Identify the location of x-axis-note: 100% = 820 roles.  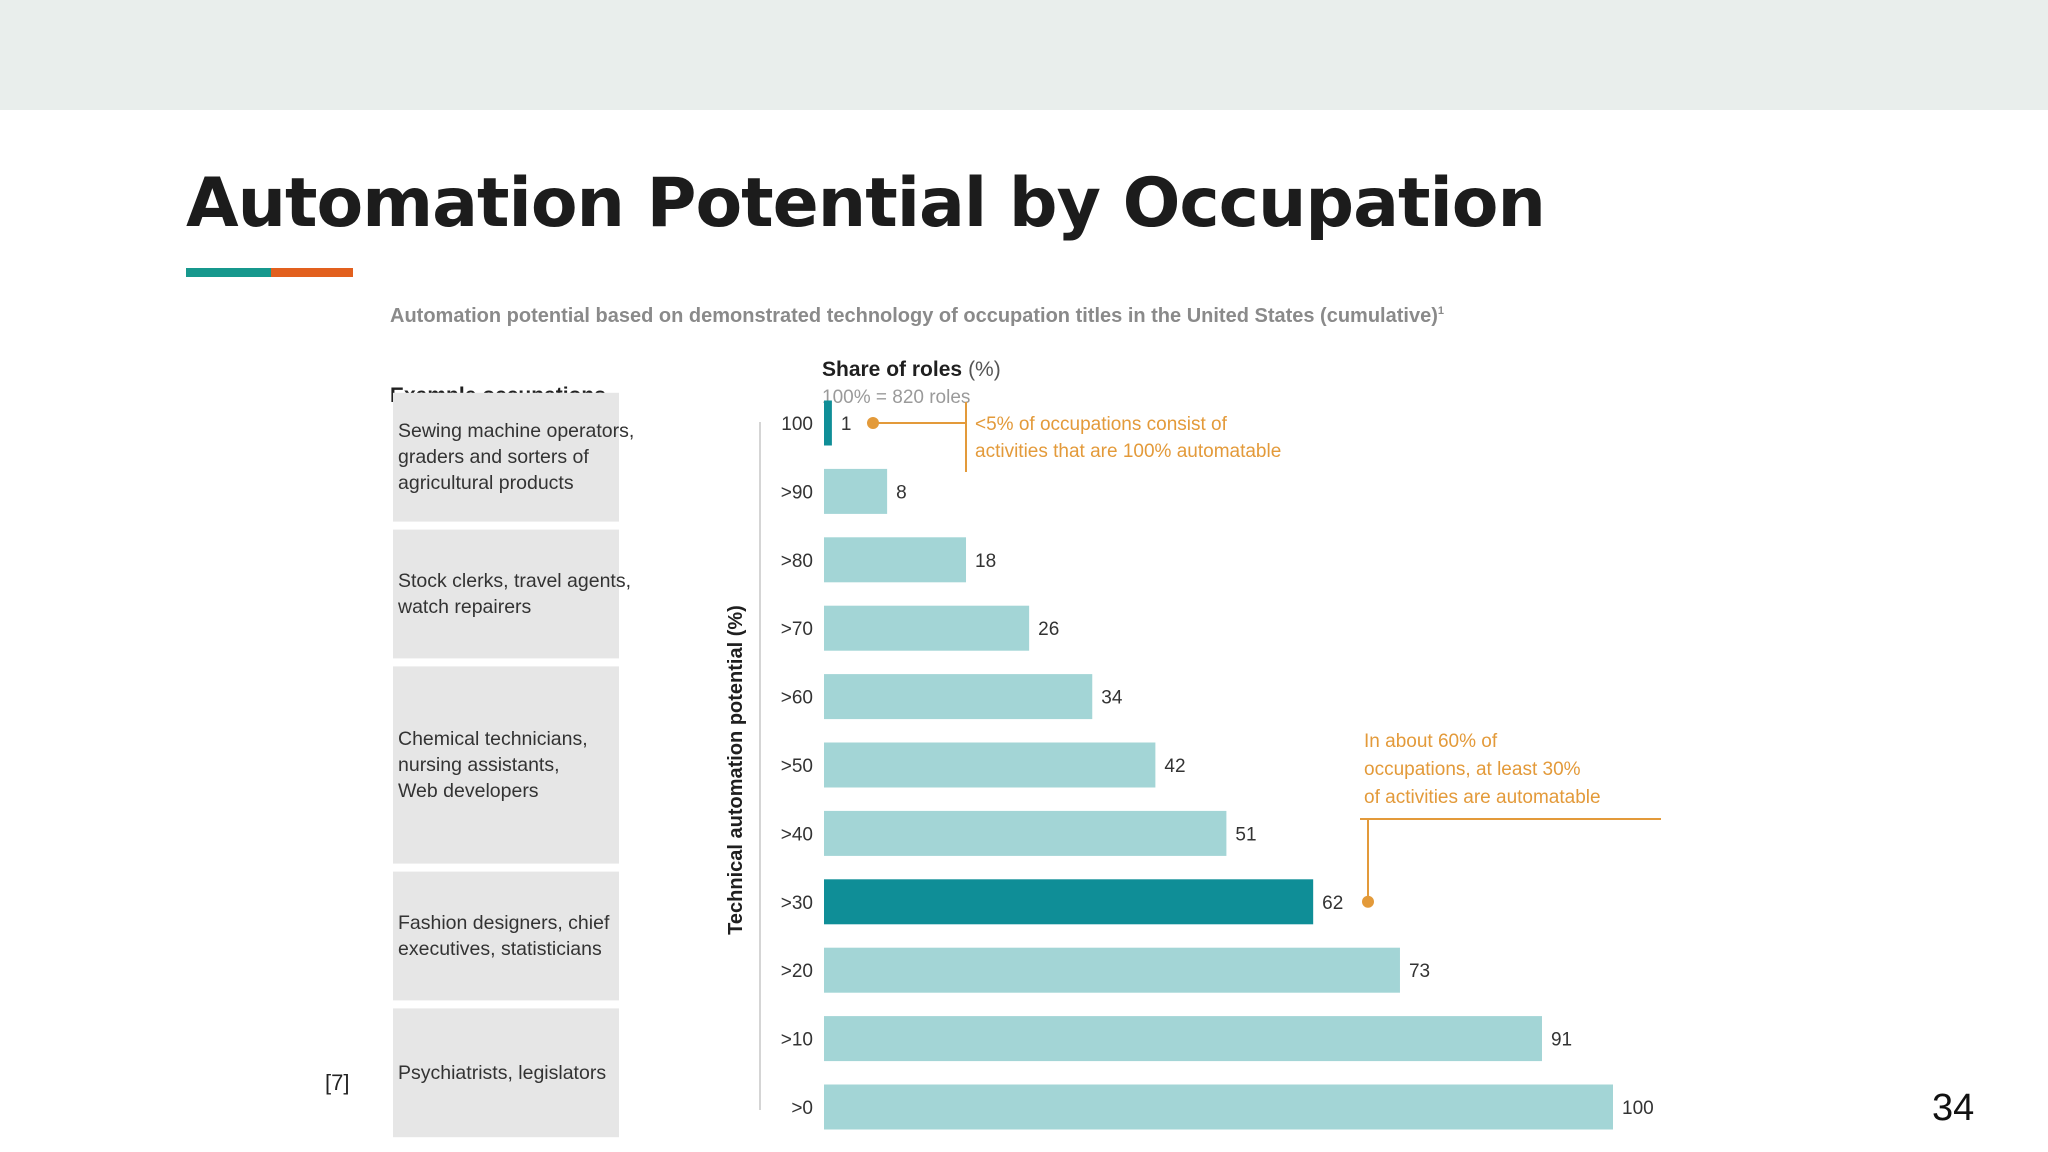
(896, 397).